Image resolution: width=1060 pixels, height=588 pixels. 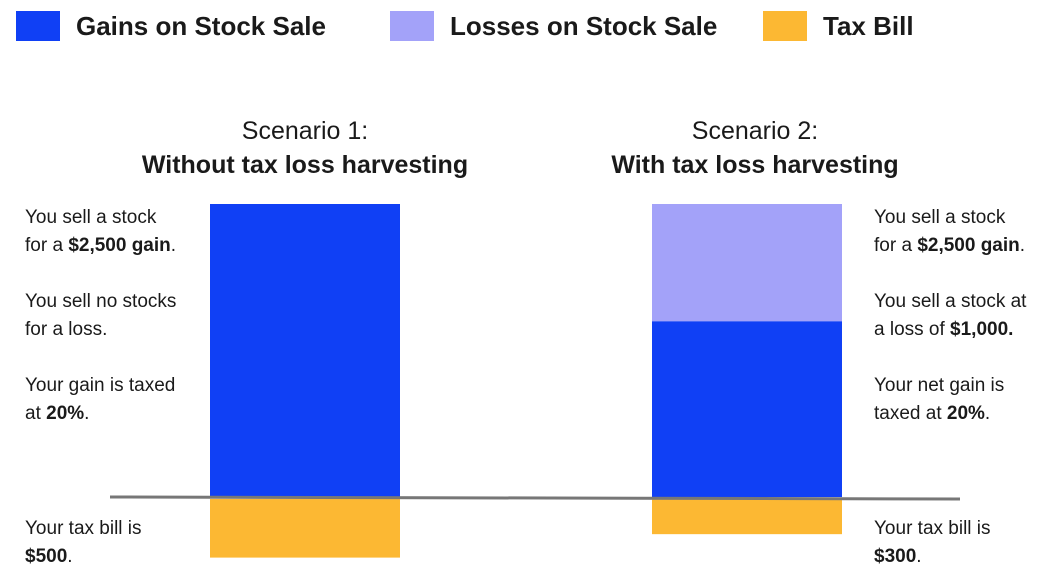 I want to click on bar-losses-scenario2, so click(x=747, y=263).